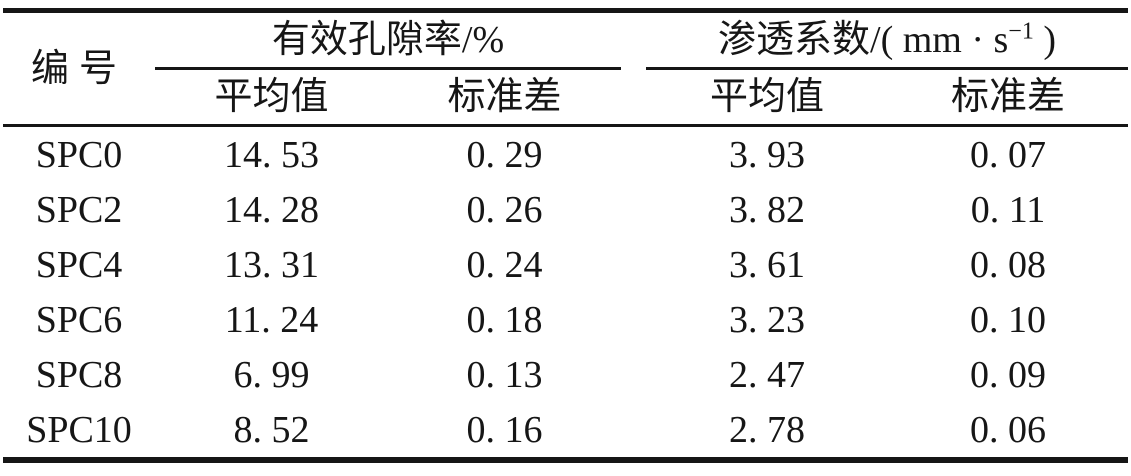 Image resolution: width=1131 pixels, height=476 pixels. Describe the element at coordinates (565, 319) in the screenshot. I see `table-row: SPC6 11. 24 0. 18 3. 23 0. 10` at that location.